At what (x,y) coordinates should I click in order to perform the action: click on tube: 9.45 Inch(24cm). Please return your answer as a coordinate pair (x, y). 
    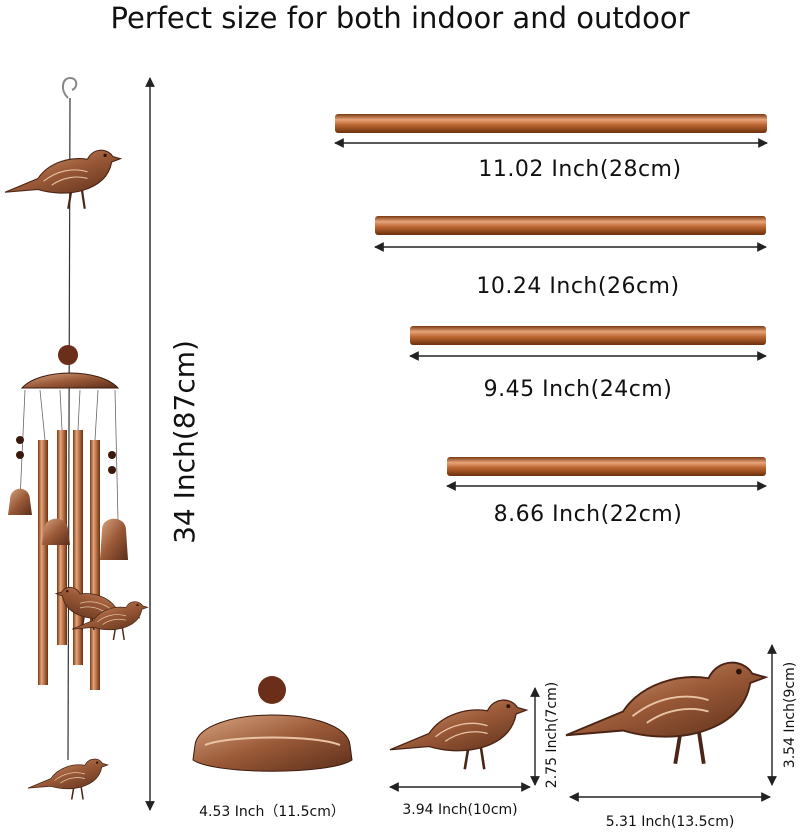
    Looking at the image, I should click on (588, 364).